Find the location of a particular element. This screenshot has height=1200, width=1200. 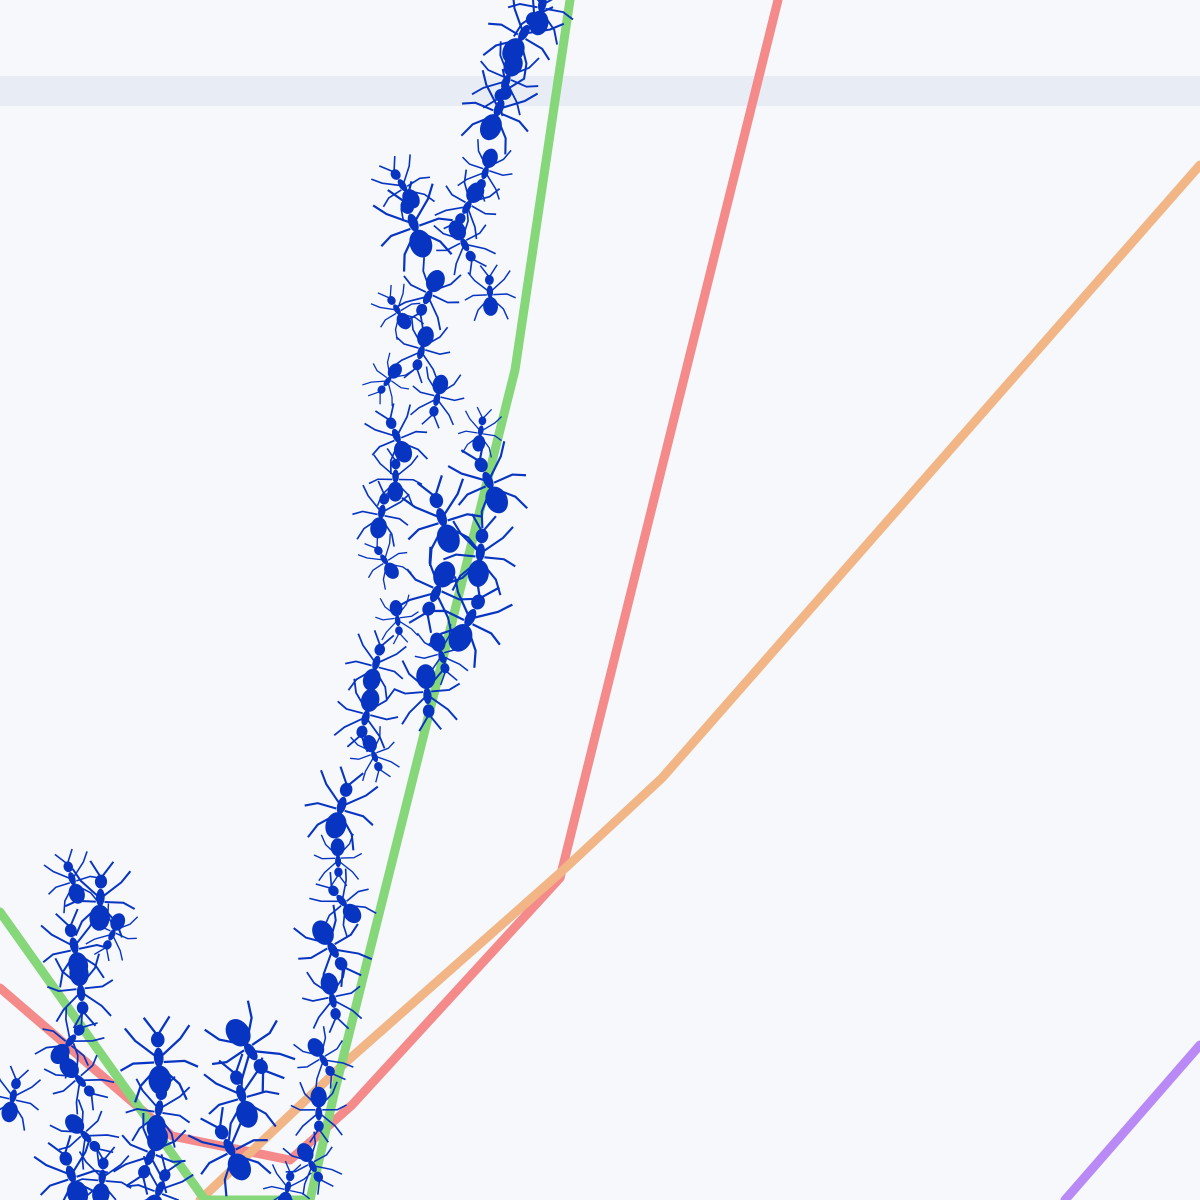

horizontal-band is located at coordinates (600, 91).